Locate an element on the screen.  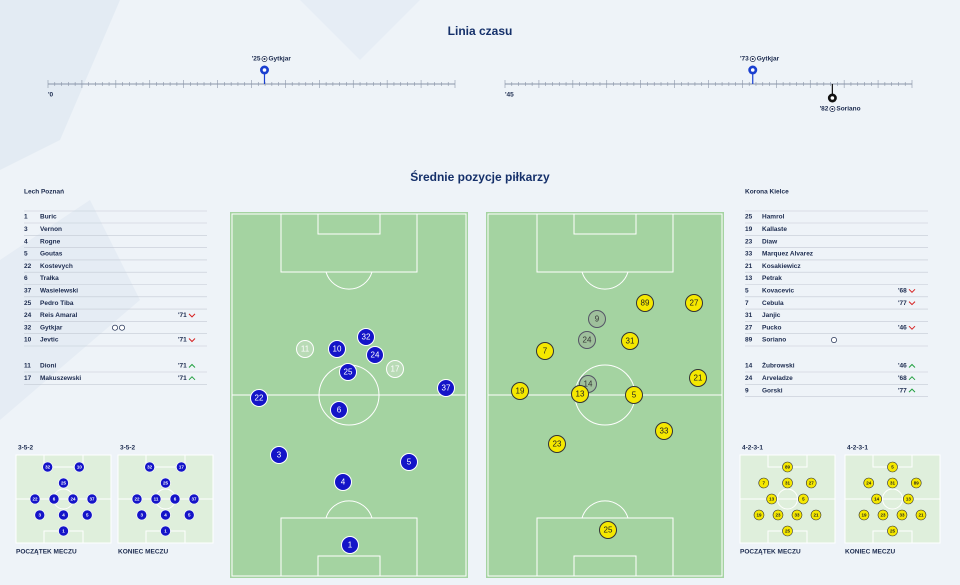
player-number: 21 is located at coordinates (749, 266).